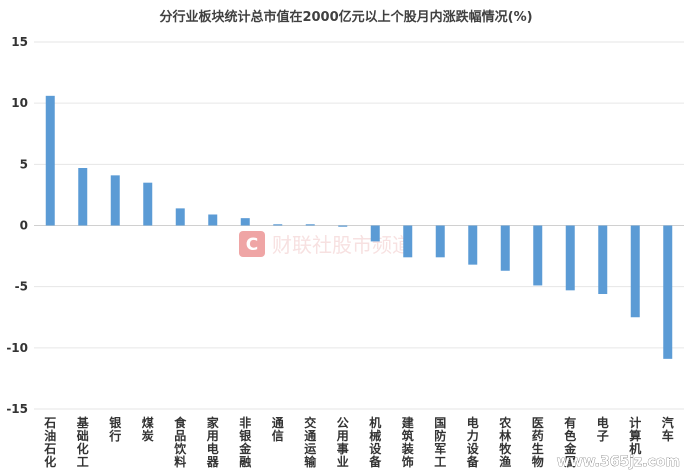  I want to click on y-tick-label: -5, so click(21, 287).